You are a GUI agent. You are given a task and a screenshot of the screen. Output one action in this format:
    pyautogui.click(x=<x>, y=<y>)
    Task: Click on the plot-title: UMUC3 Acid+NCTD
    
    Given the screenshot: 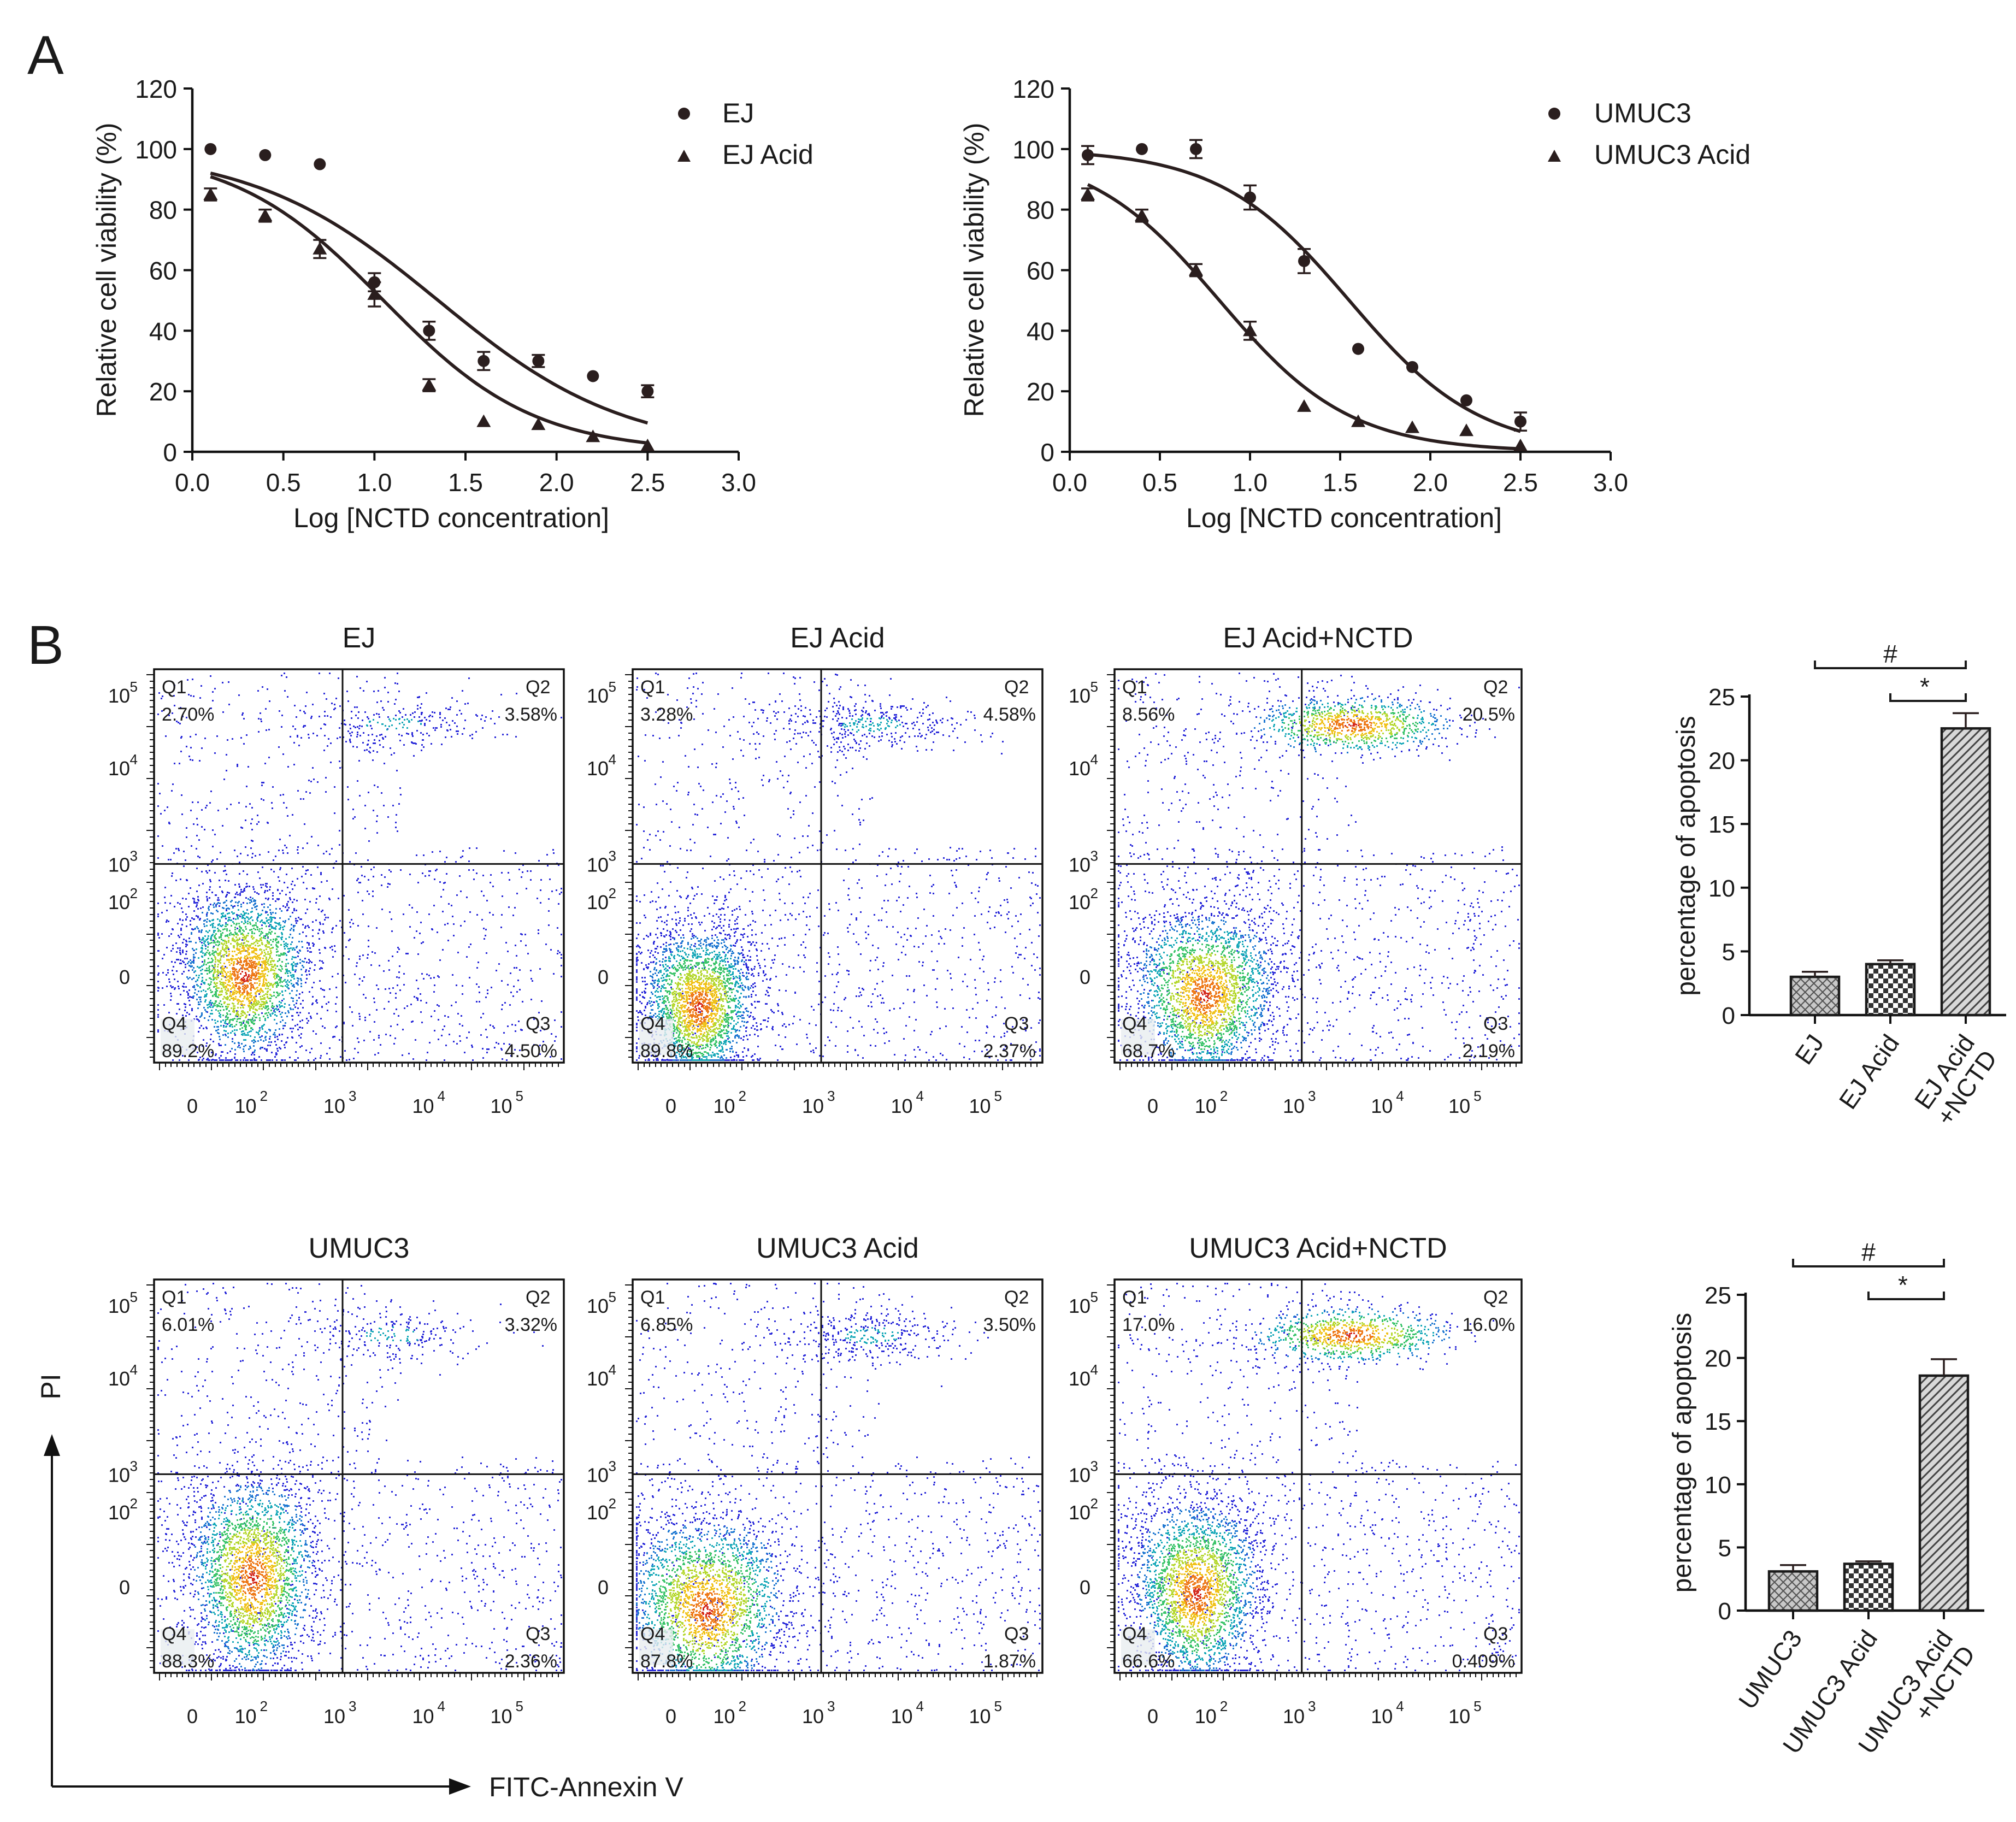 What is the action you would take?
    pyautogui.click(x=1318, y=1248)
    